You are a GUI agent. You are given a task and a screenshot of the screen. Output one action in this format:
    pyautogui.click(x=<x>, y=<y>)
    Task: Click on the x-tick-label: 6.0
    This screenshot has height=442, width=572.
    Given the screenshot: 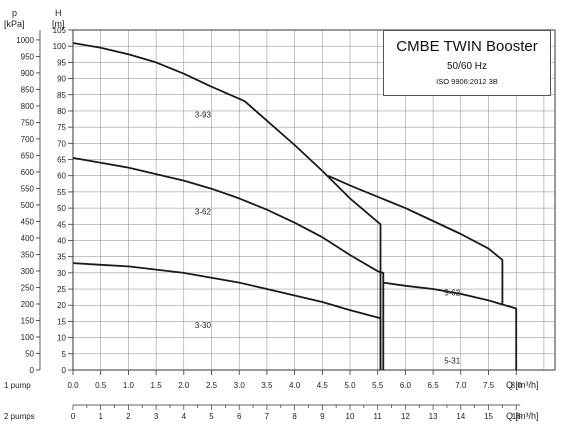 What is the action you would take?
    pyautogui.click(x=406, y=385)
    